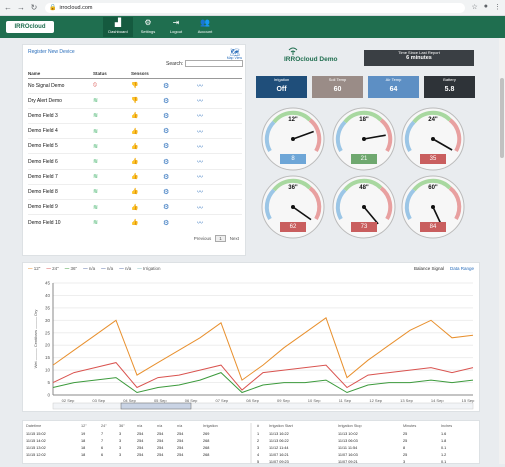 The height and width of the screenshot is (467, 505). What do you see at coordinates (52, 268) in the screenshot?
I see `legend-item: — 24"` at bounding box center [52, 268].